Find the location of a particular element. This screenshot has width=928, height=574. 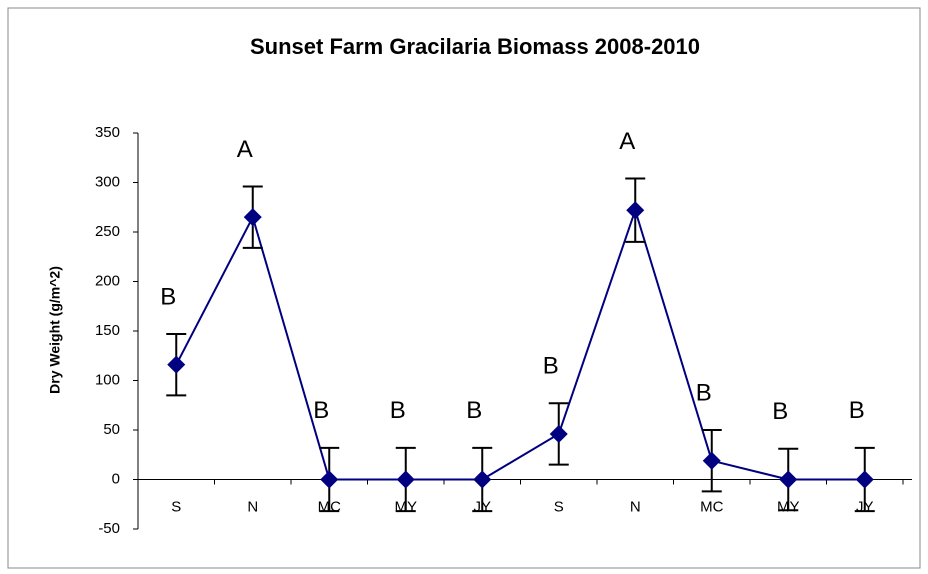

y-tick-label: 150 is located at coordinates (107, 330).